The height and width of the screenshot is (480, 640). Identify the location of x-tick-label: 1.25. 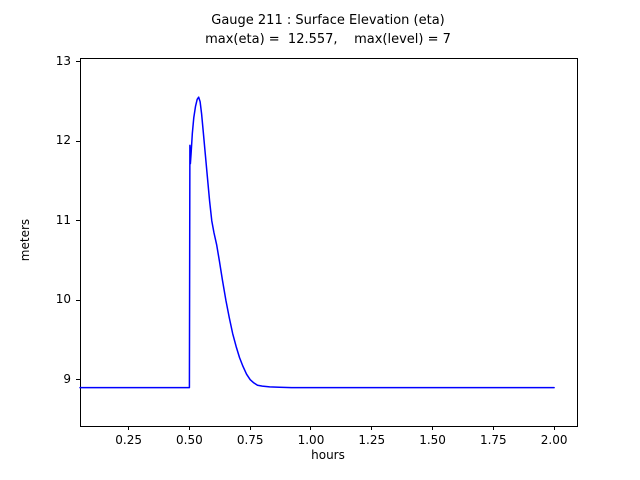
(372, 440).